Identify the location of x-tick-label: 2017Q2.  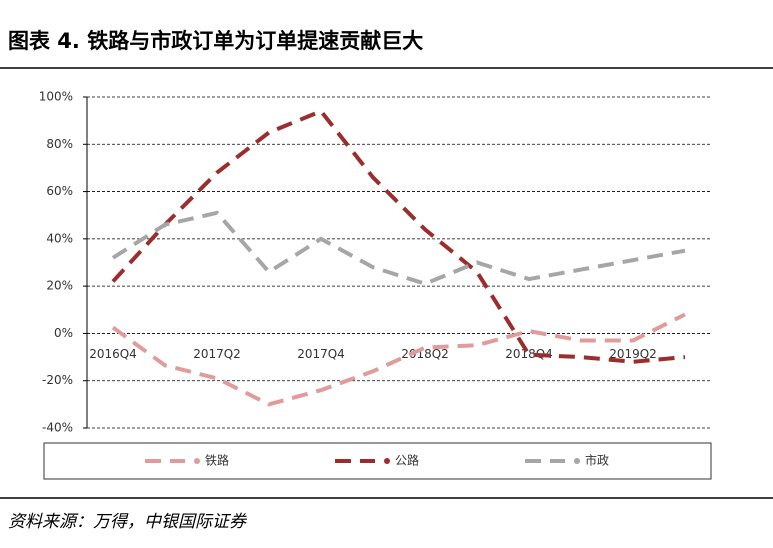
(217, 354).